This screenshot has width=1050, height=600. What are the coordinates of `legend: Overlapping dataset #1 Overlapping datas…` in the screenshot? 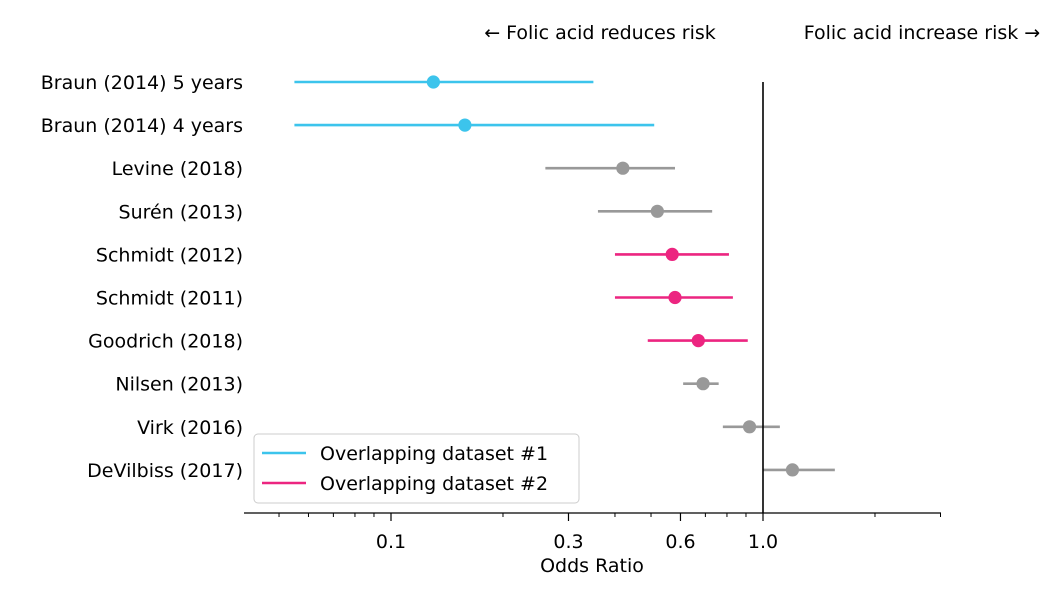 It's located at (416, 468).